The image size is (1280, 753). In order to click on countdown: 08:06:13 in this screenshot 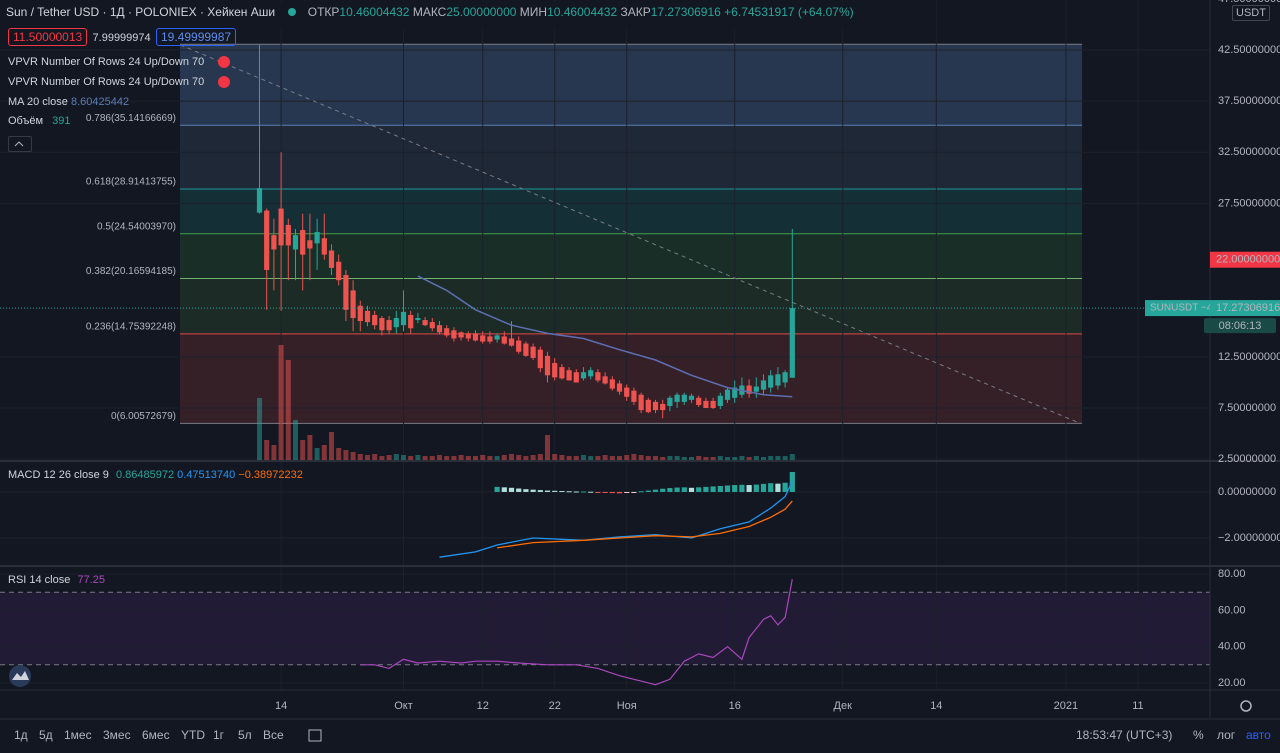, I will do `click(1240, 326)`.